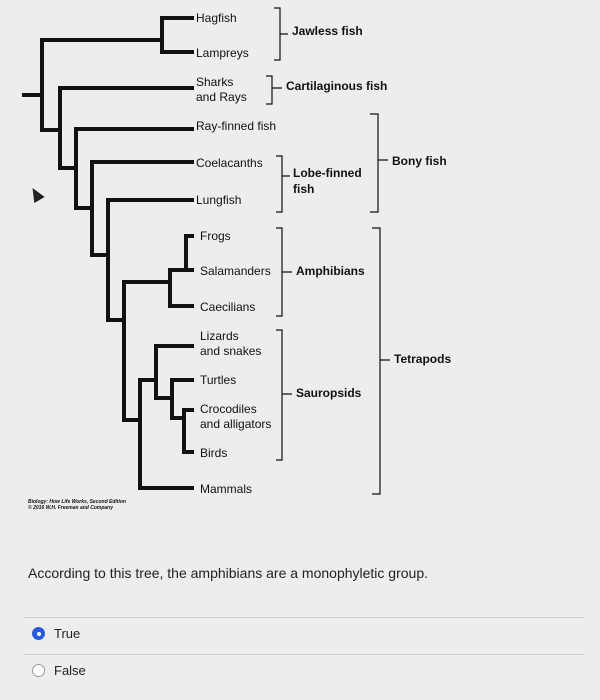  What do you see at coordinates (330, 271) in the screenshot?
I see `group-amphibians: Amphibians` at bounding box center [330, 271].